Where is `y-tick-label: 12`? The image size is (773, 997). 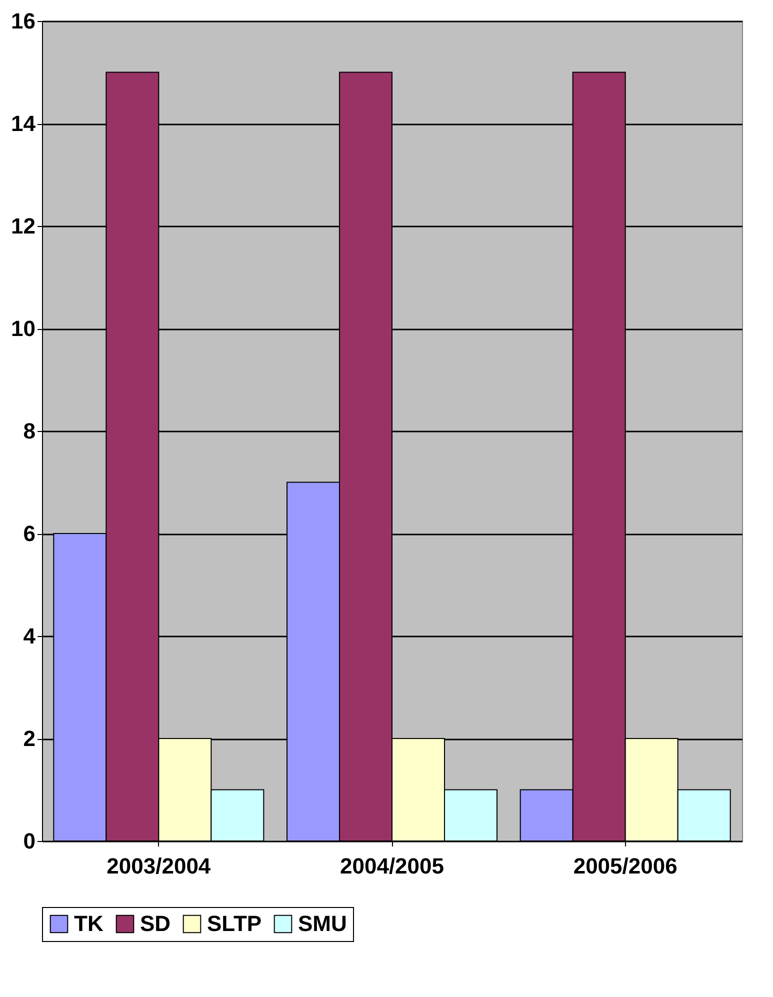
y-tick-label: 12 is located at coordinates (23, 226).